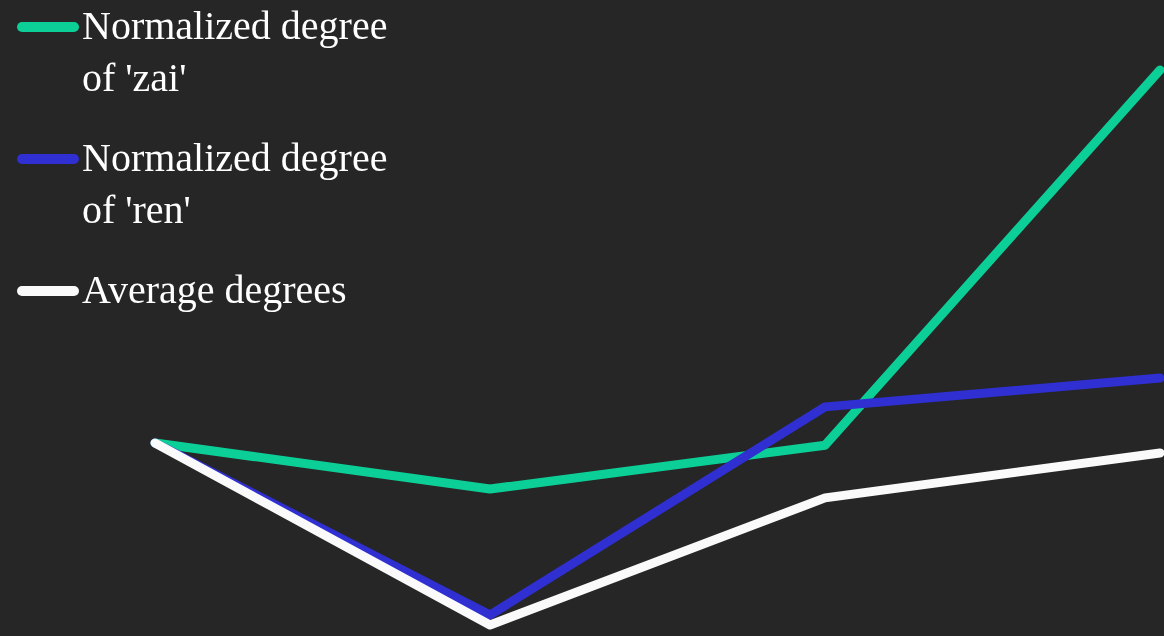 The image size is (1164, 636). I want to click on legend-label: Normalized degree of 'zai', so click(235, 51).